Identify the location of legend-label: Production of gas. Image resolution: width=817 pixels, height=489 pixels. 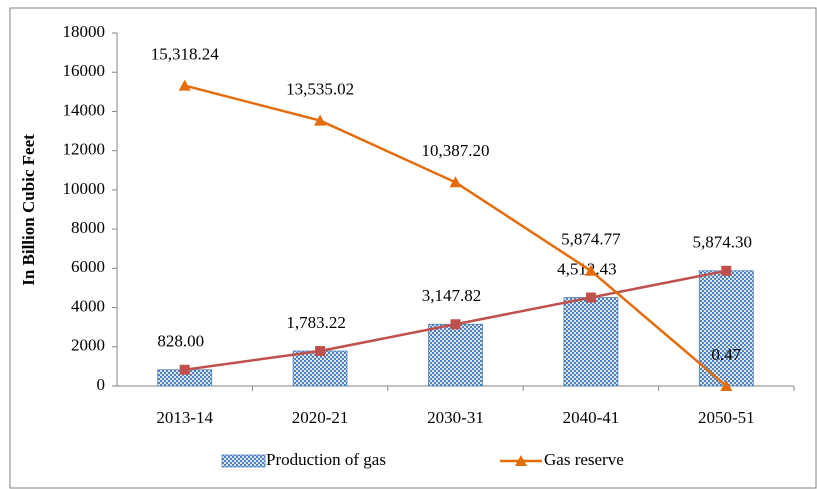
(326, 459).